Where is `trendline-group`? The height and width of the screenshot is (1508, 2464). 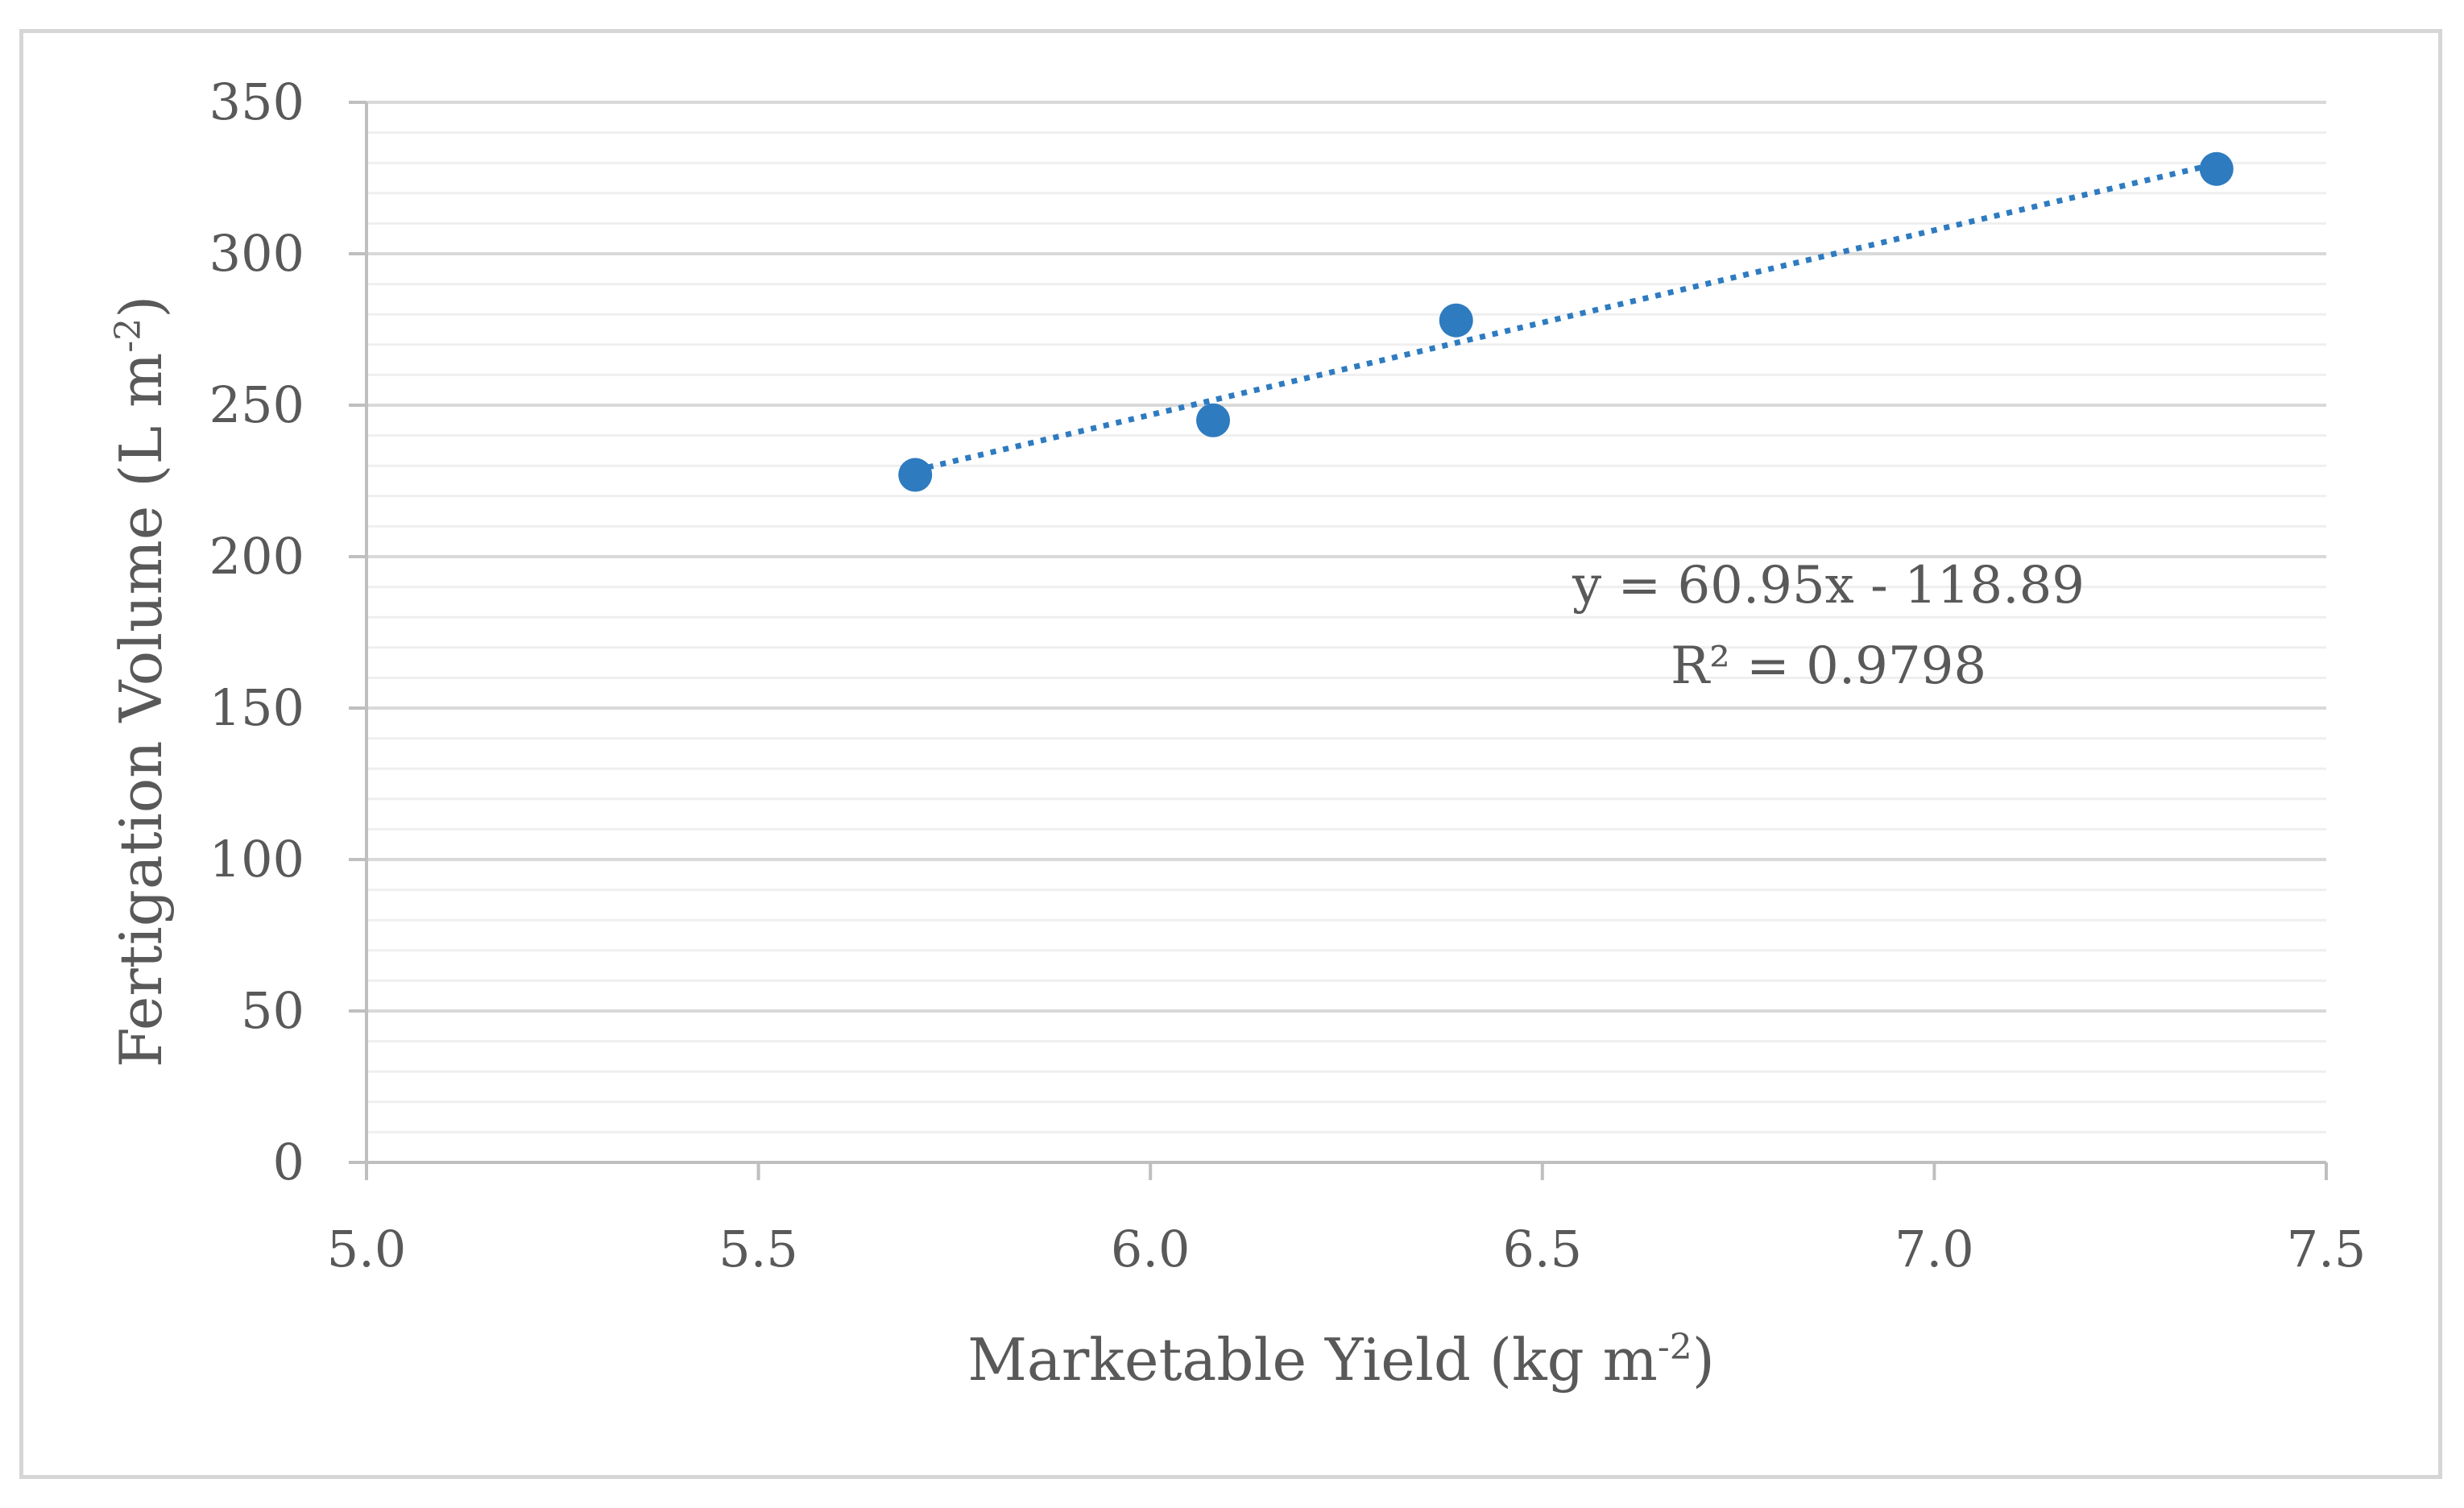 trendline-group is located at coordinates (1566, 317).